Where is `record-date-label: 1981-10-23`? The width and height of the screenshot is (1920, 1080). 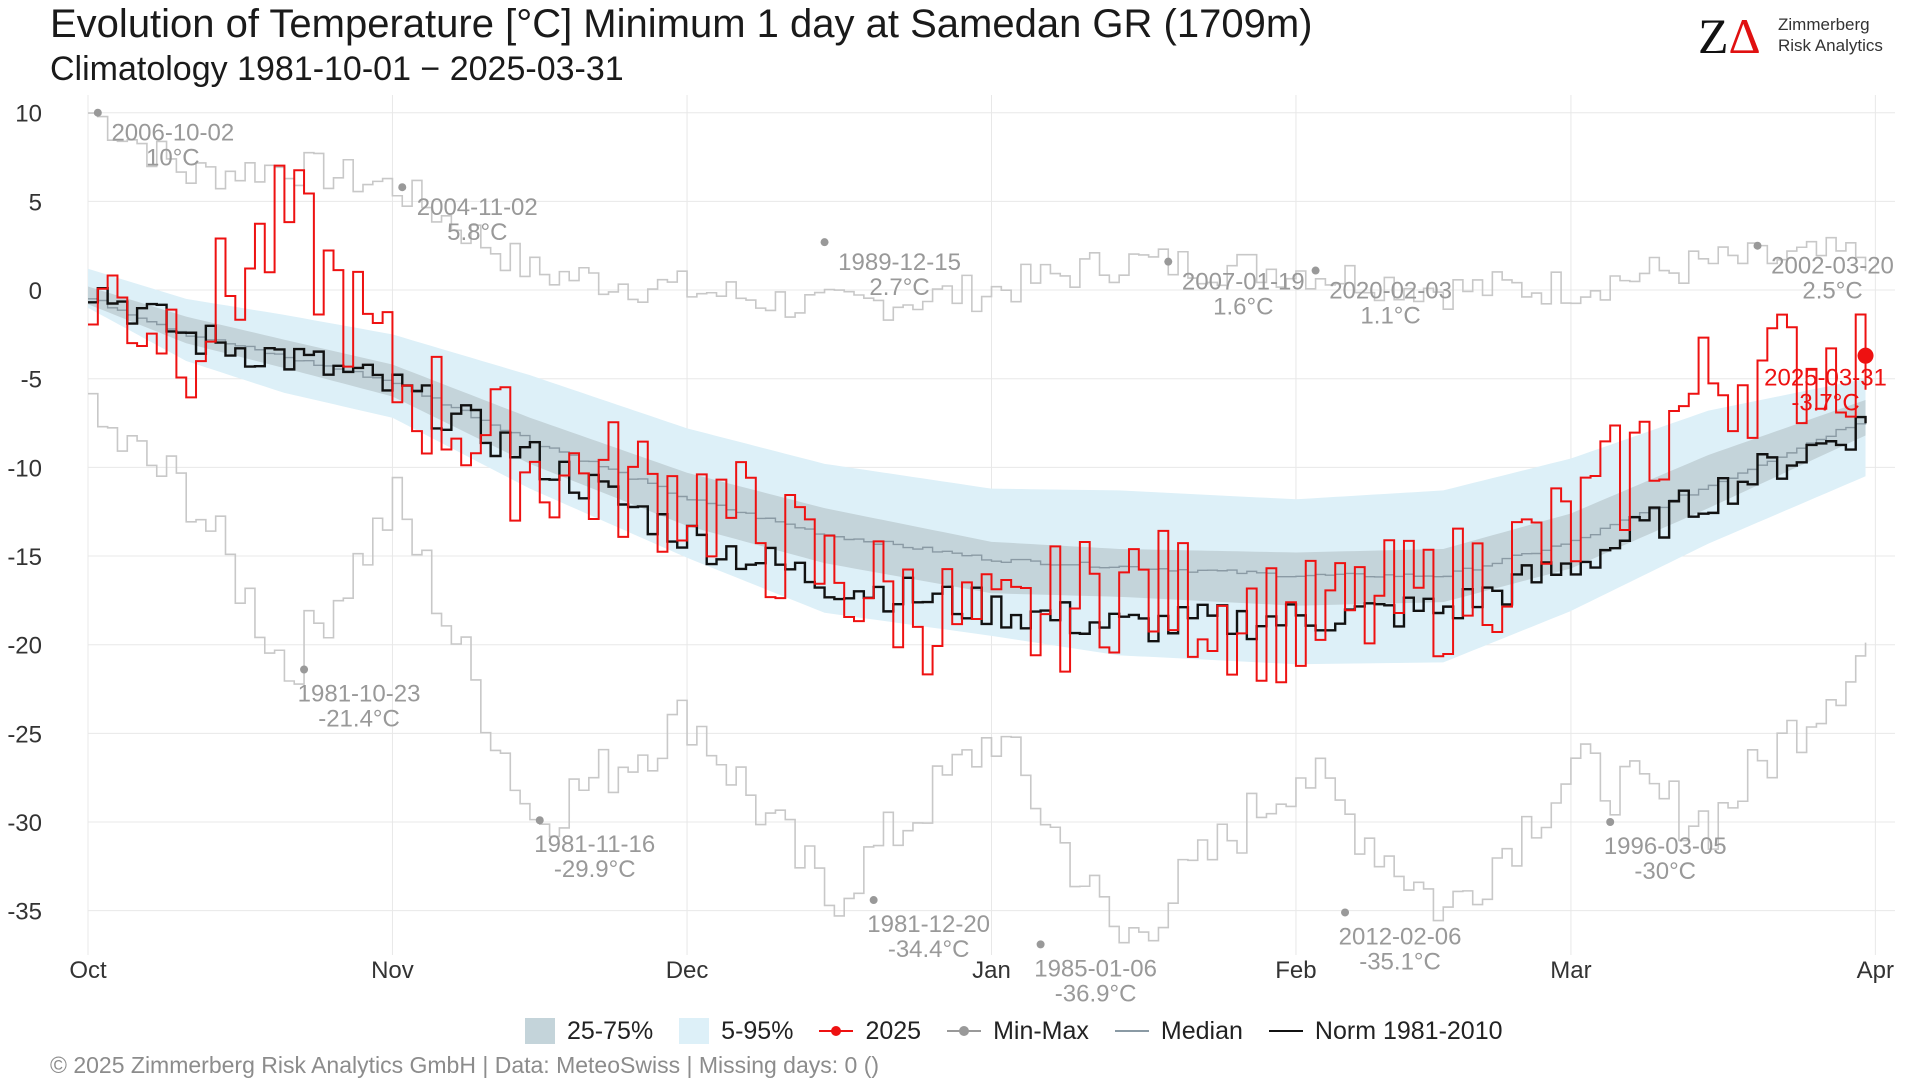 record-date-label: 1981-10-23 is located at coordinates (359, 694).